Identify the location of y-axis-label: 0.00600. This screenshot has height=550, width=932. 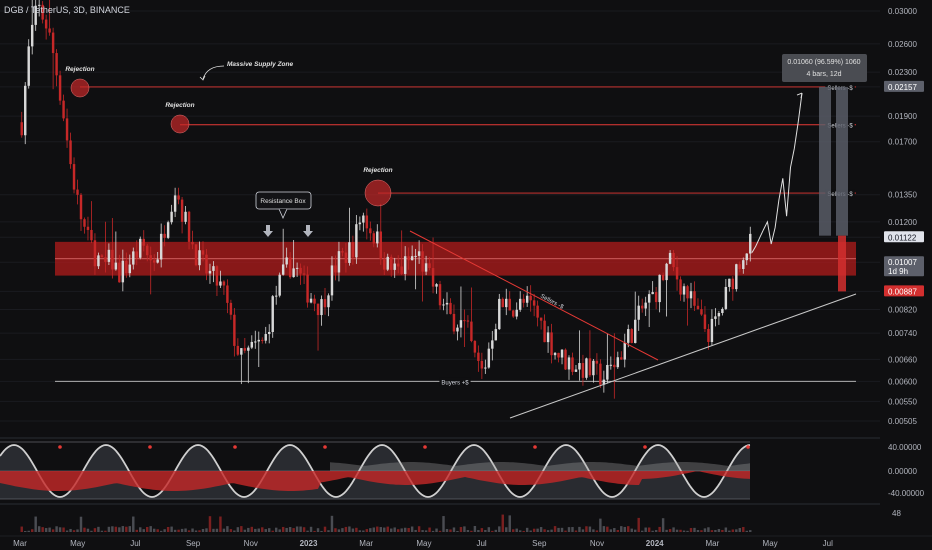
(902, 381).